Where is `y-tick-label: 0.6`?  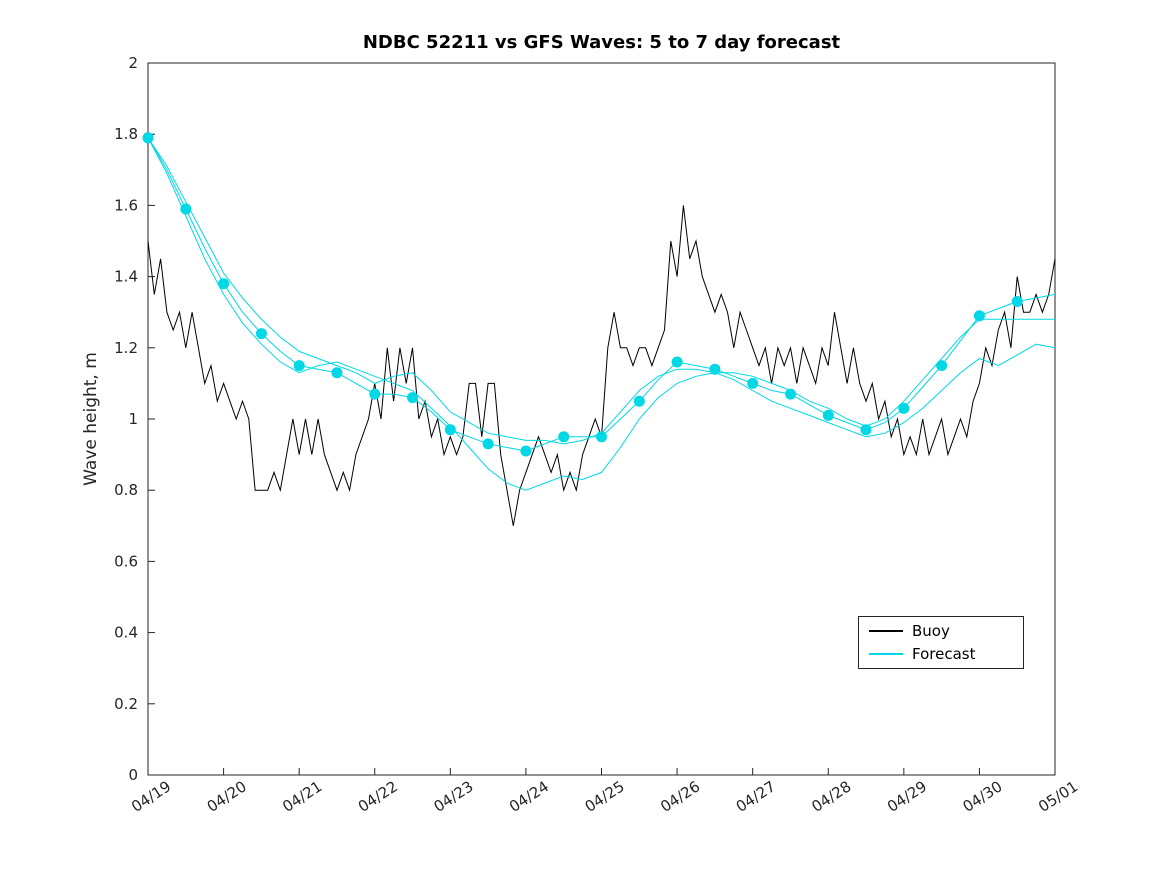 y-tick-label: 0.6 is located at coordinates (126, 561).